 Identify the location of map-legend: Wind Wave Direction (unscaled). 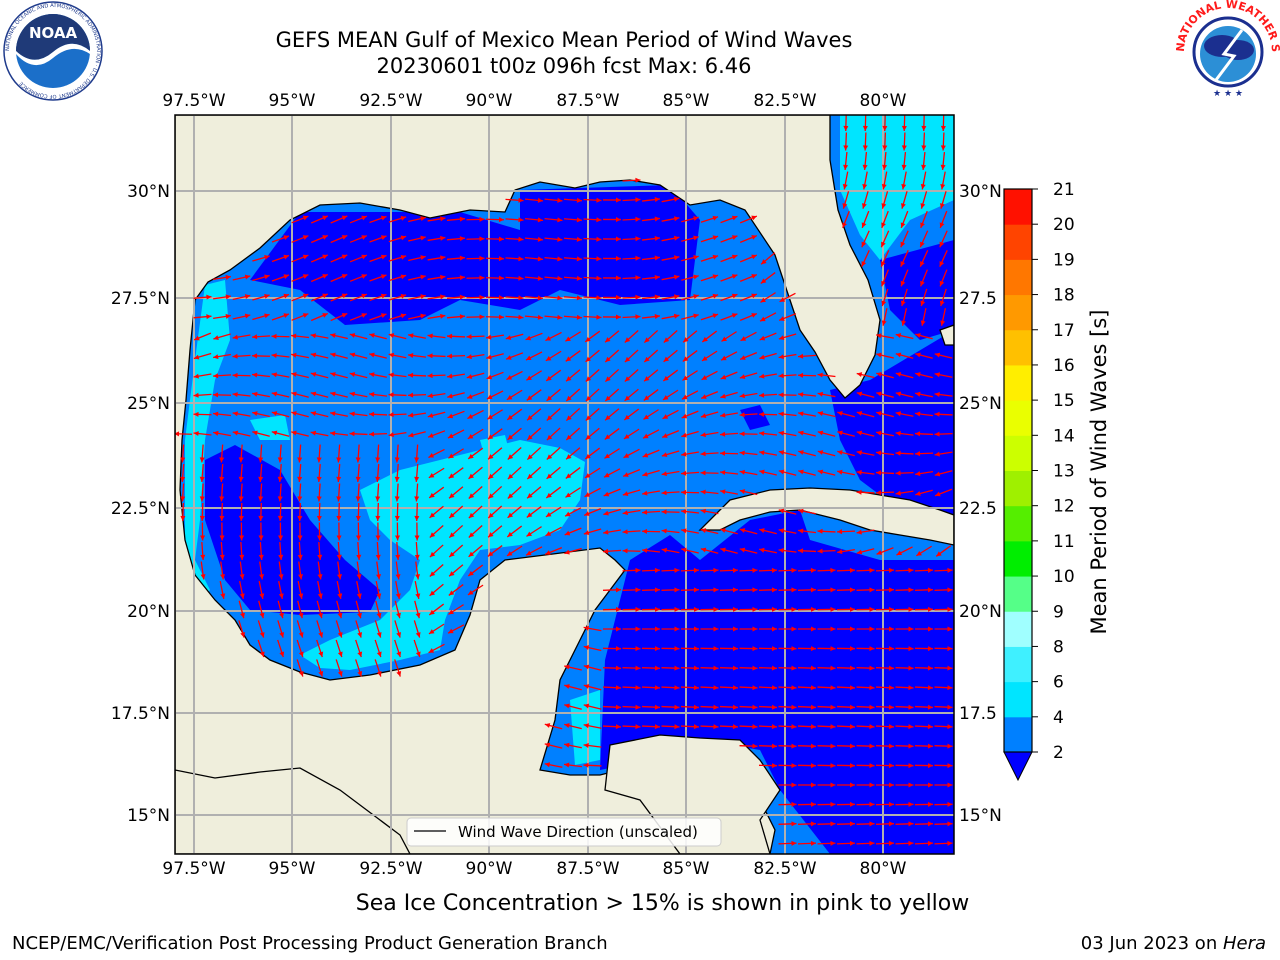
(564, 832).